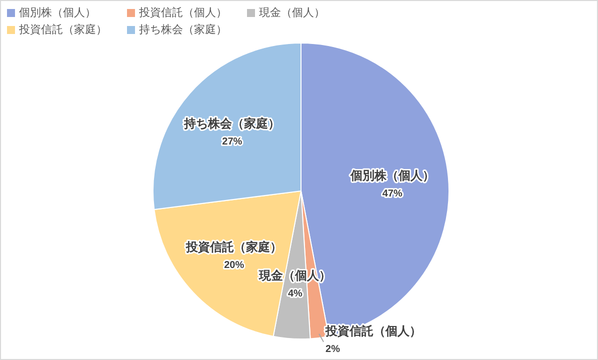 The height and width of the screenshot is (360, 598). I want to click on legend-label: 現金（個人）, so click(292, 13).